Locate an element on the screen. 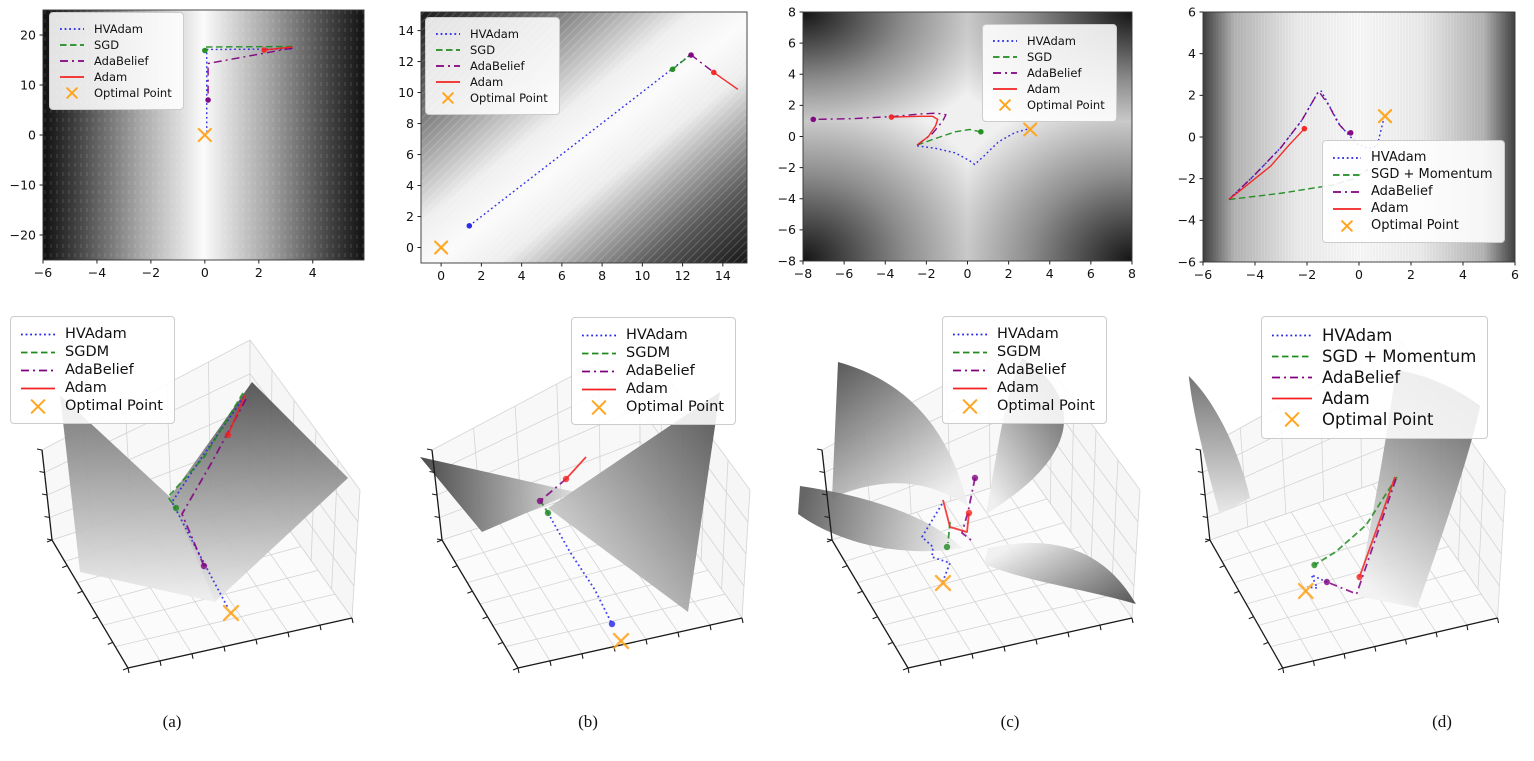 The width and height of the screenshot is (1534, 761). svg-text: 12 is located at coordinates (406, 61).